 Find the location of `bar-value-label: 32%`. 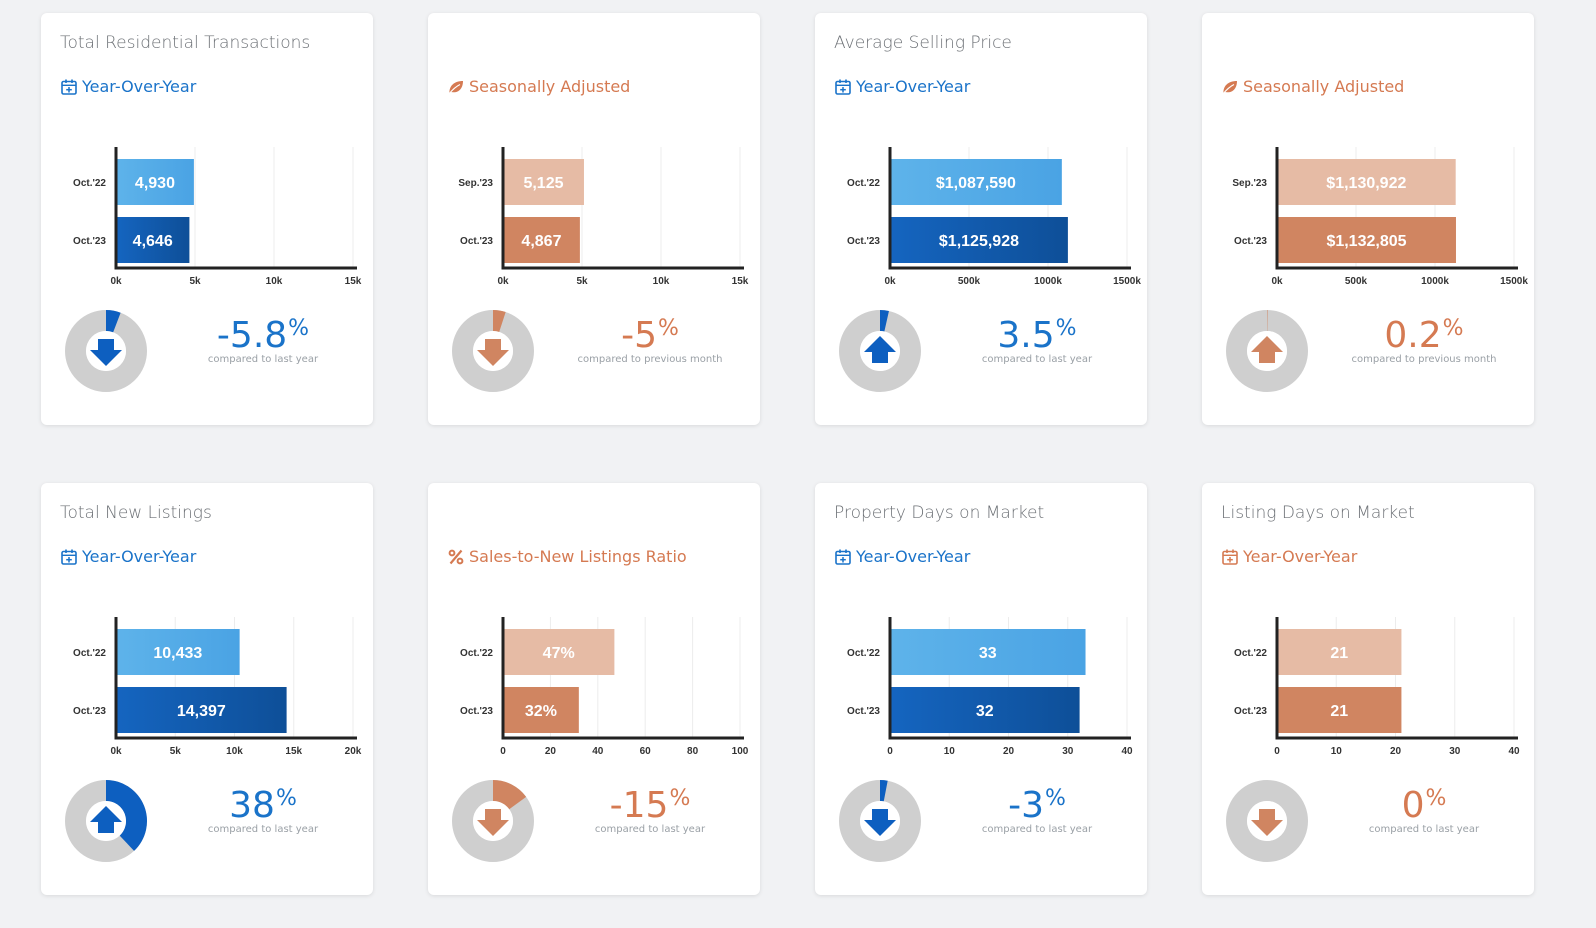

bar-value-label: 32% is located at coordinates (541, 711).